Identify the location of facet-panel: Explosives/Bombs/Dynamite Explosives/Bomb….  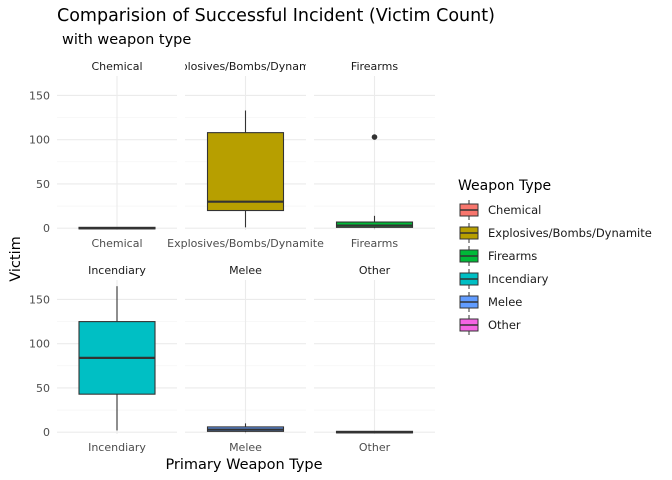
(245, 155).